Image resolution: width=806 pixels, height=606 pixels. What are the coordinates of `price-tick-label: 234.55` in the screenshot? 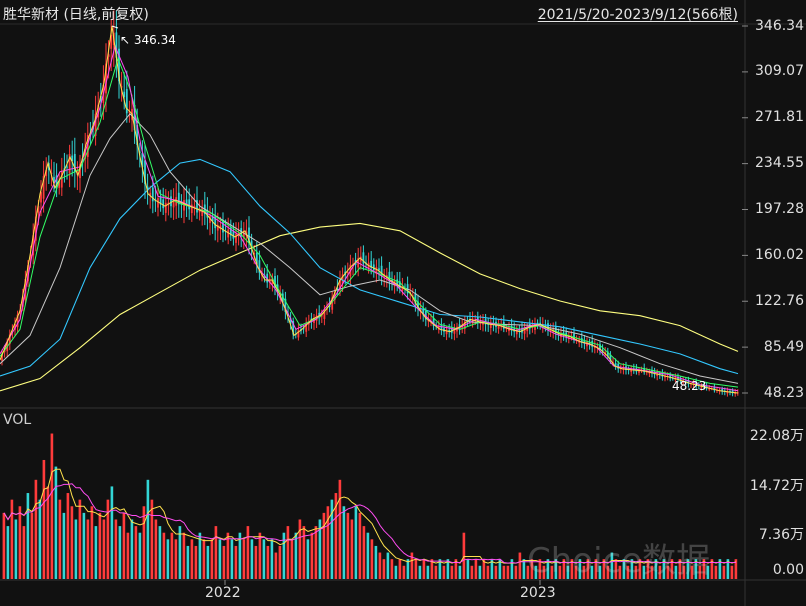 It's located at (779, 163).